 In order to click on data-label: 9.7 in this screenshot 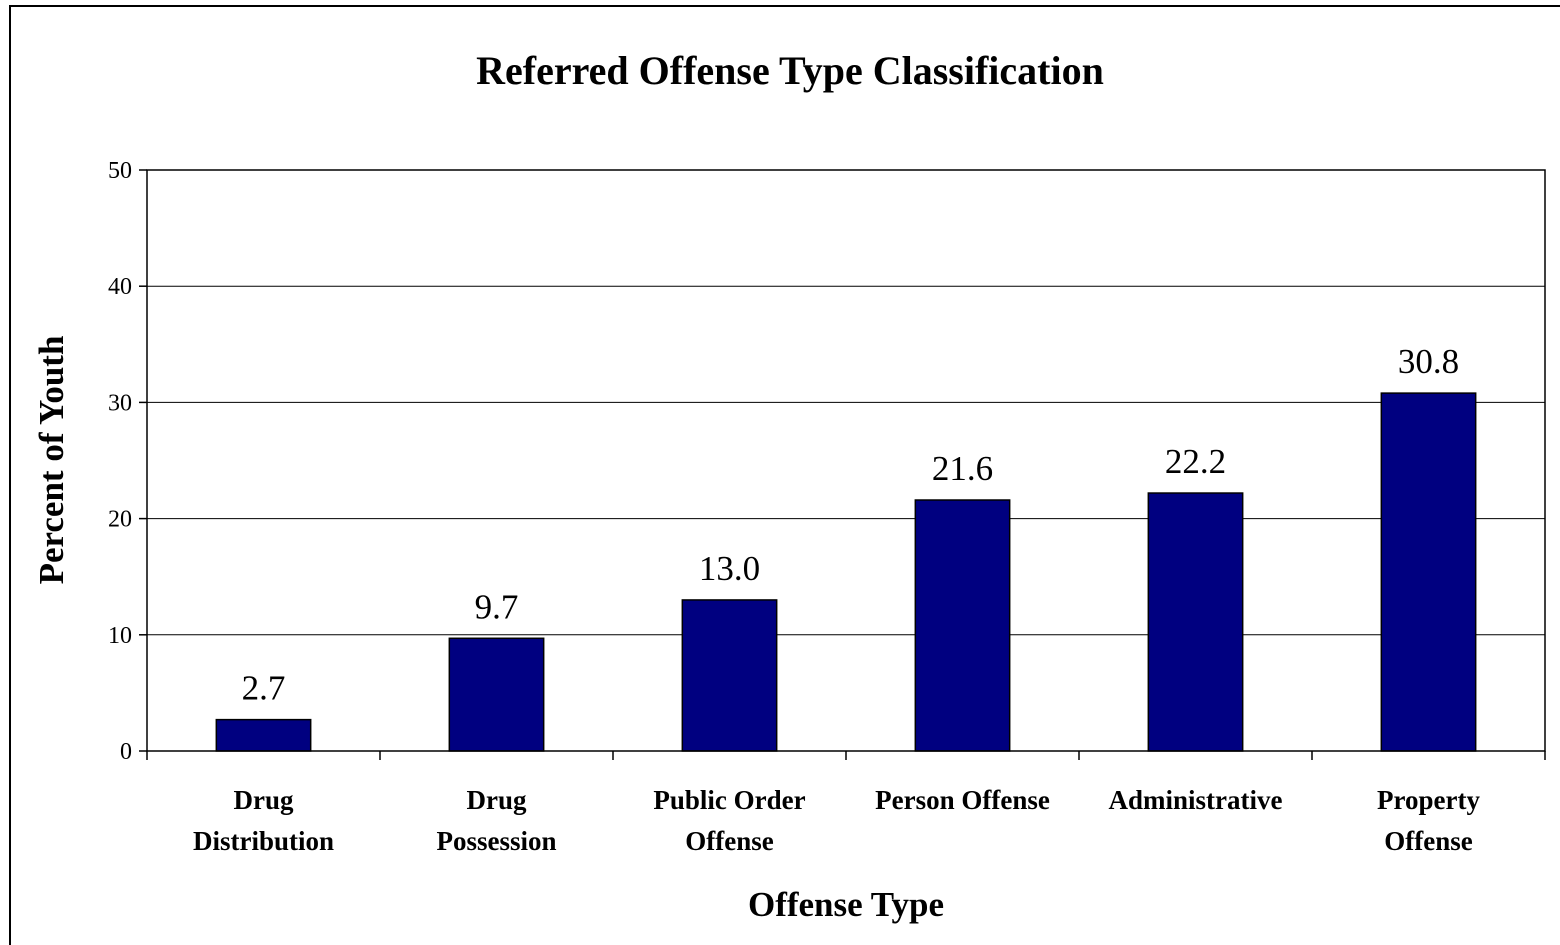, I will do `click(497, 606)`.